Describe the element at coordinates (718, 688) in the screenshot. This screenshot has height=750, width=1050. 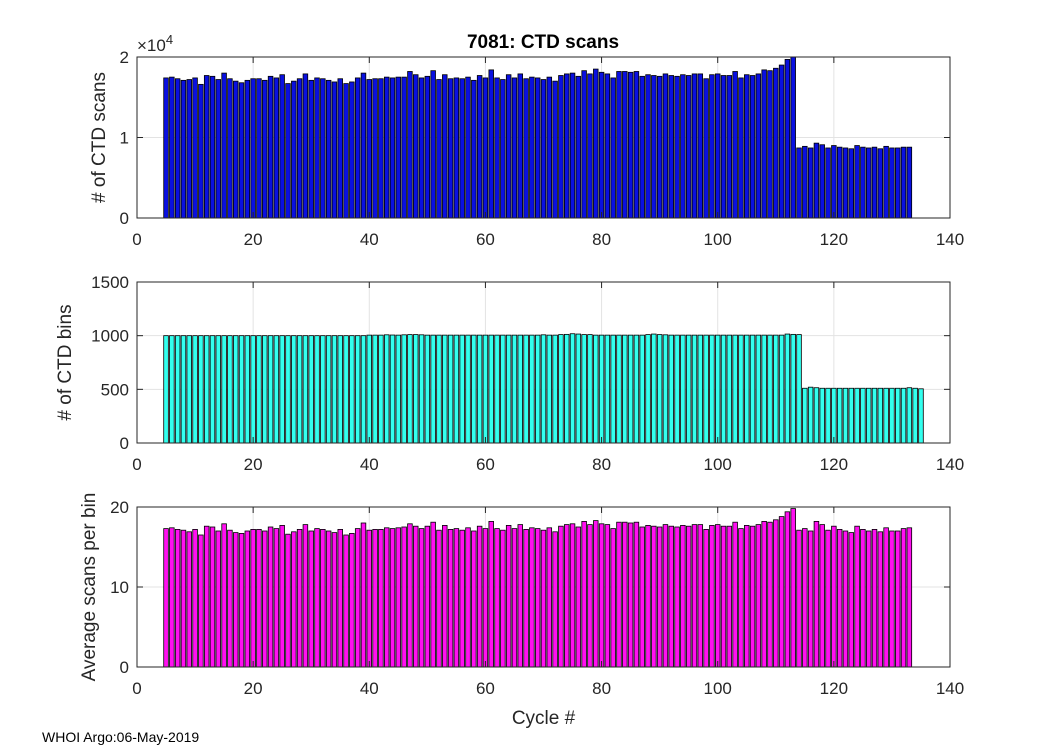
I see `x-tick-label: 100` at that location.